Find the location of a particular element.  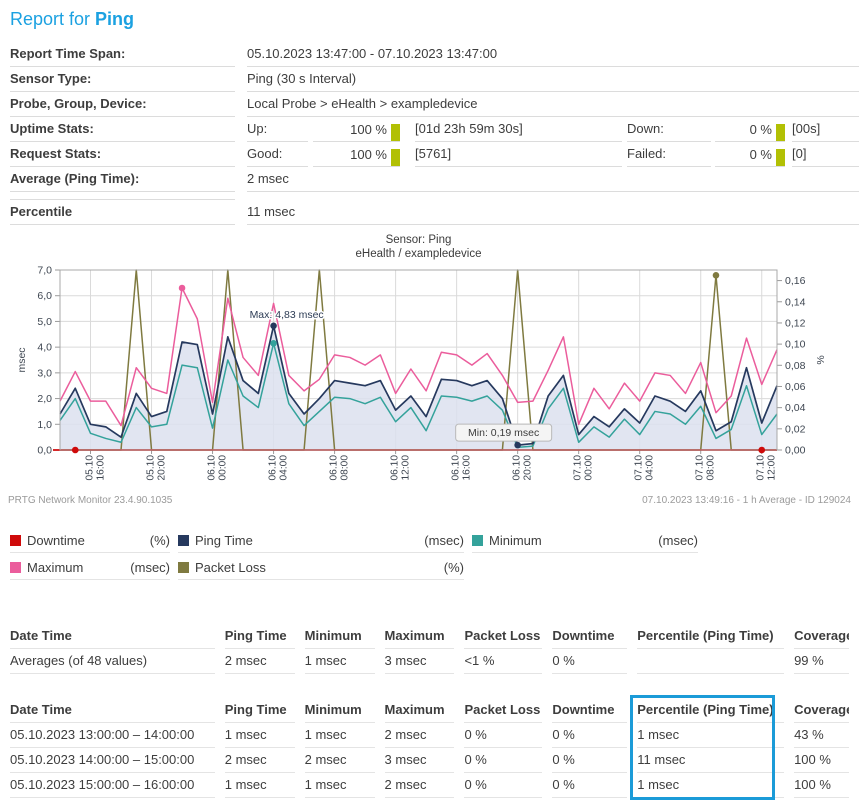

request-failed-label: Failed: is located at coordinates (669, 154).